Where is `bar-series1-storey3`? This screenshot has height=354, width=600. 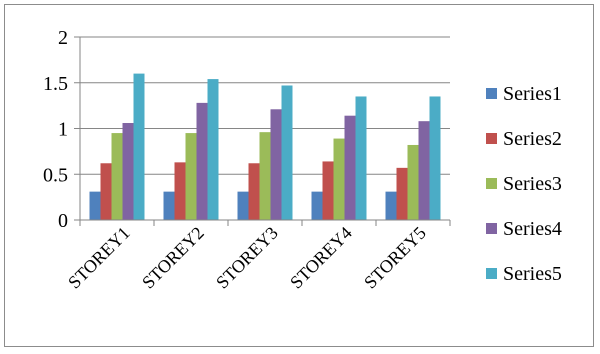
bar-series1-storey3 is located at coordinates (243, 205).